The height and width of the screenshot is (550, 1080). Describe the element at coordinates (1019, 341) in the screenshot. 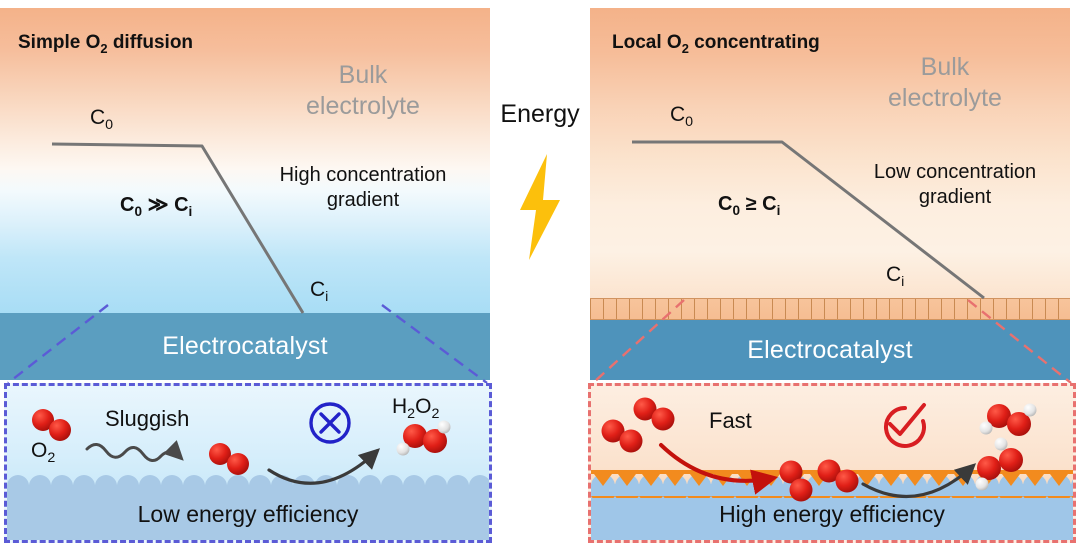

I see `connector-right-b` at that location.